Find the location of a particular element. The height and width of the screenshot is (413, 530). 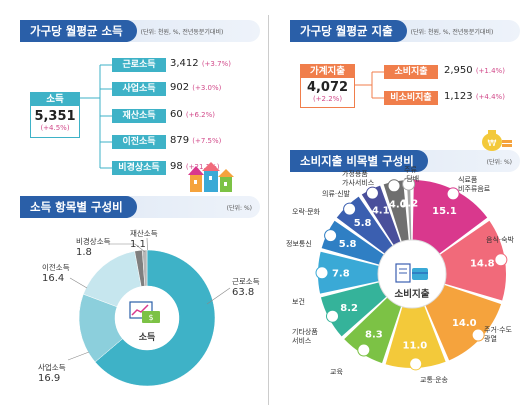

income-item-change: (+7.5%) is located at coordinates (207, 141).